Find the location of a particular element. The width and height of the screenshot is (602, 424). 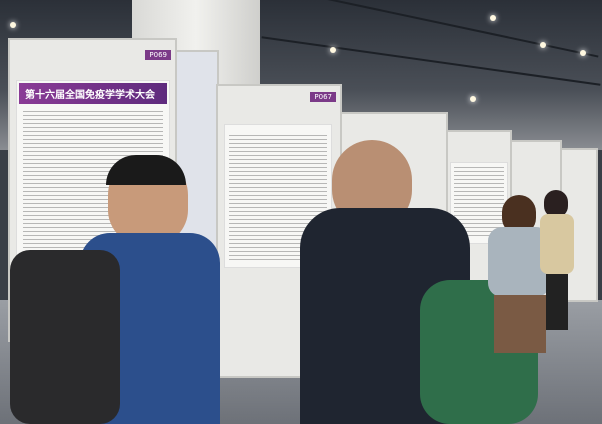

legs is located at coordinates (557, 302).